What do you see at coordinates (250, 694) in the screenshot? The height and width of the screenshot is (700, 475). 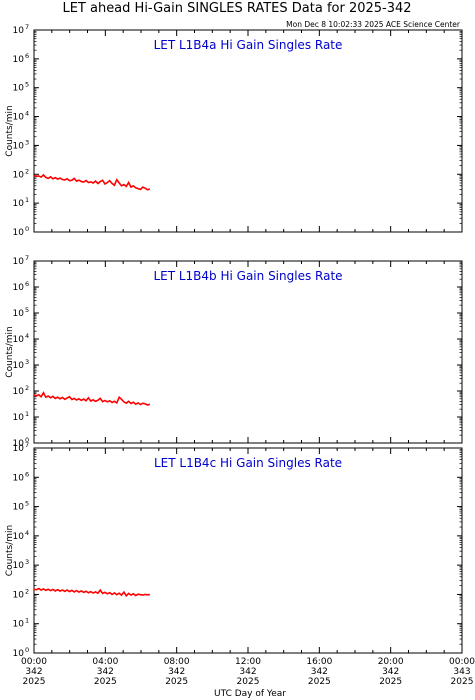 I see `x-axis-title: UTC Day of Year` at bounding box center [250, 694].